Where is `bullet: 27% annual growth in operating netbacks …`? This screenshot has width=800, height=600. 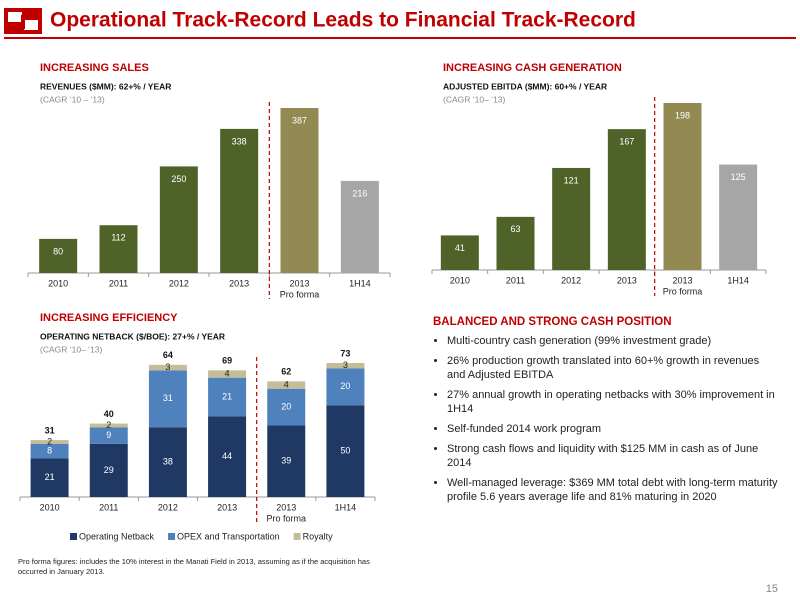 bullet: 27% annual growth in operating netbacks … is located at coordinates (612, 402).